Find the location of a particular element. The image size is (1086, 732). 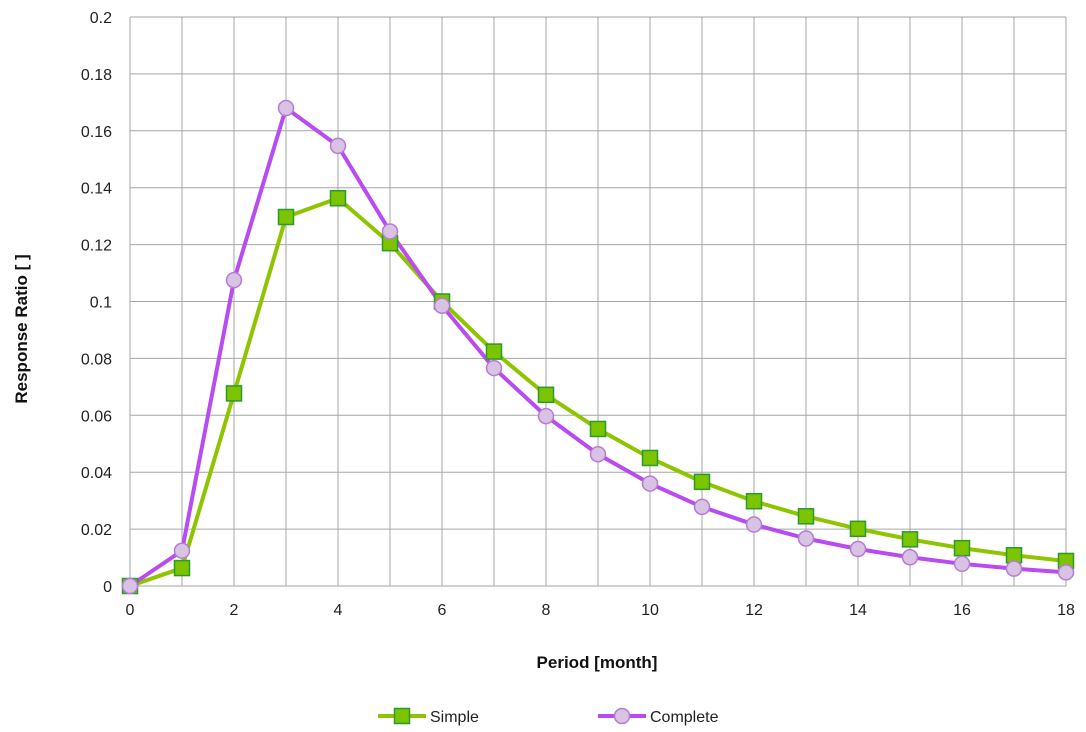

x-tick-label: 18 is located at coordinates (1066, 610).